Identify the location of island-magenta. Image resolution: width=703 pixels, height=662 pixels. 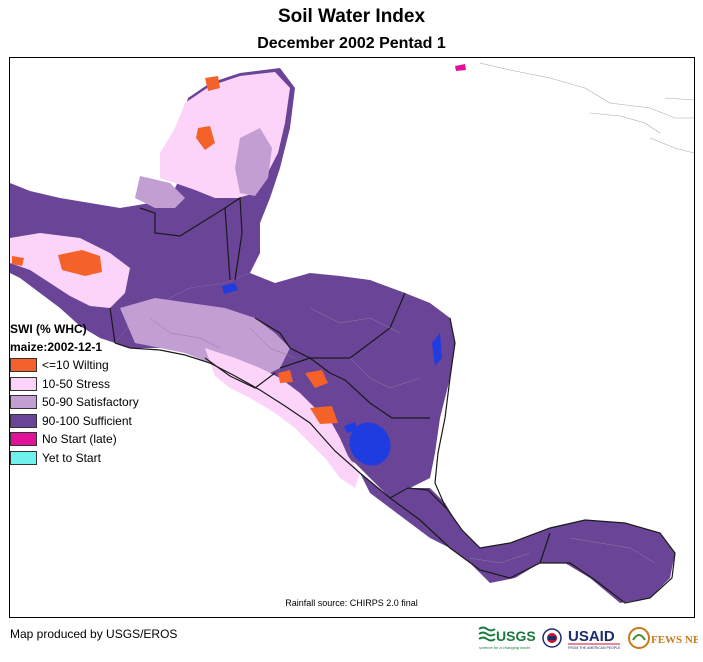
(460, 67).